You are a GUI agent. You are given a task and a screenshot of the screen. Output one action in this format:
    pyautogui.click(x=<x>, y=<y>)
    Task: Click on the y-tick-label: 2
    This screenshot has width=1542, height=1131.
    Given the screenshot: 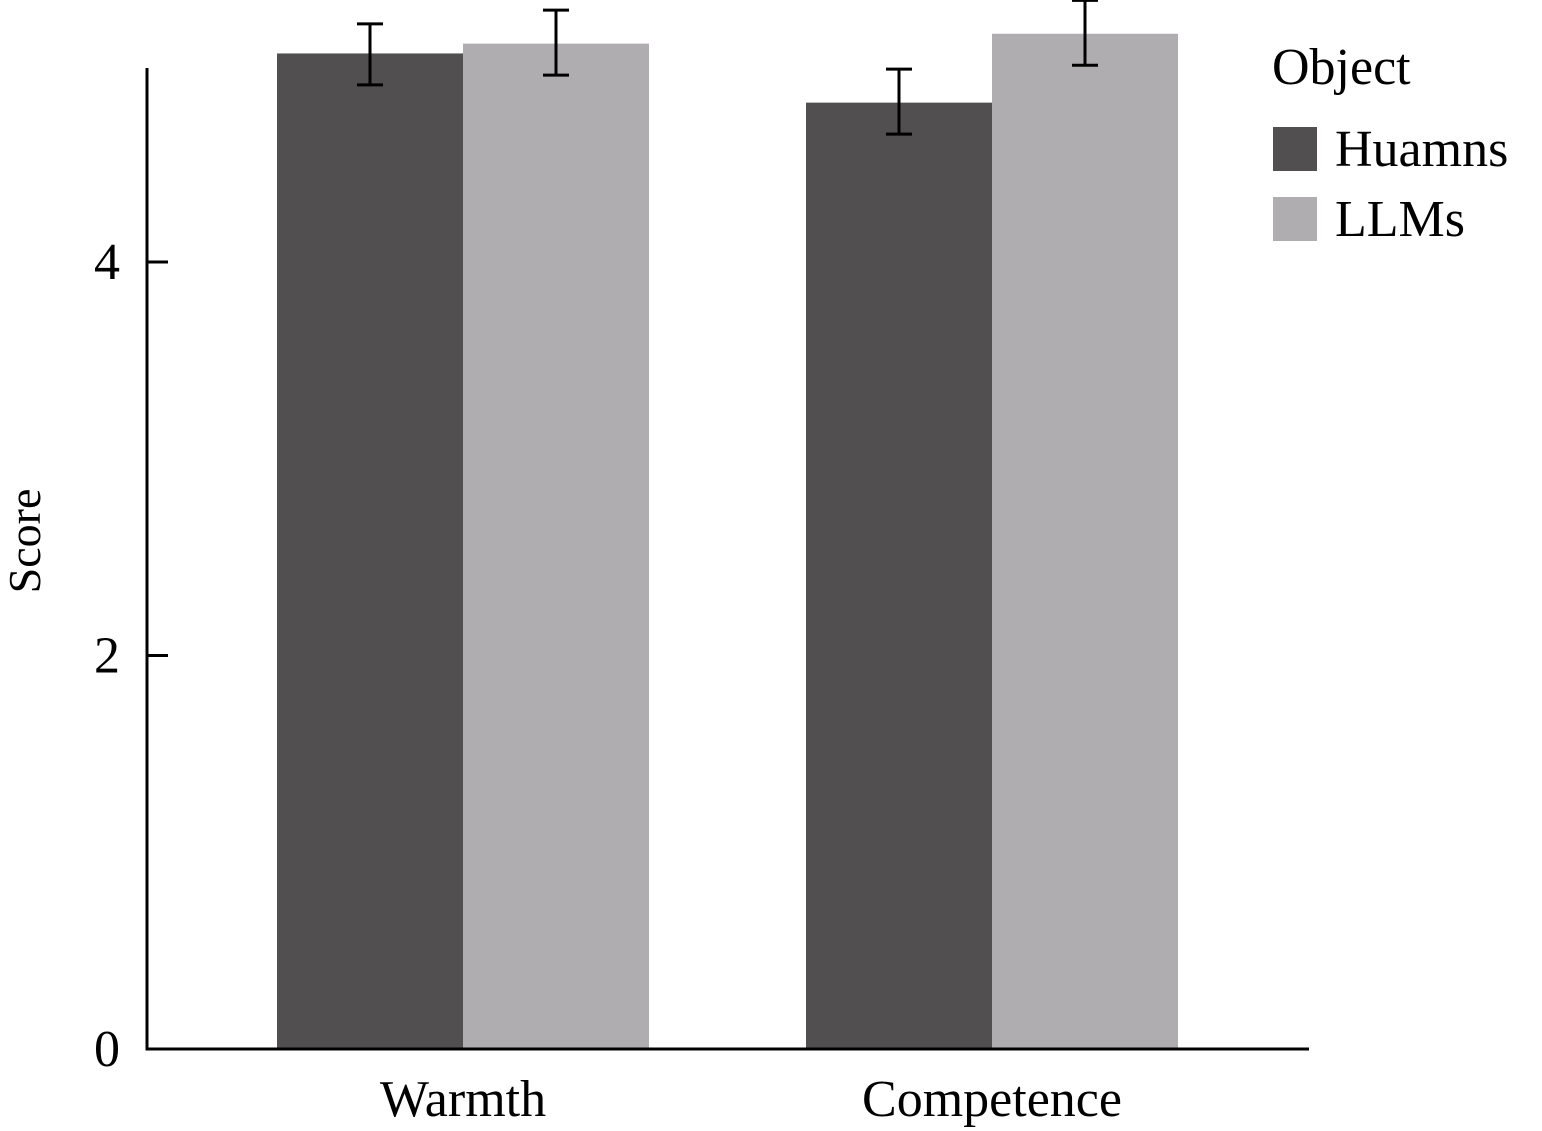 What is the action you would take?
    pyautogui.click(x=107, y=656)
    